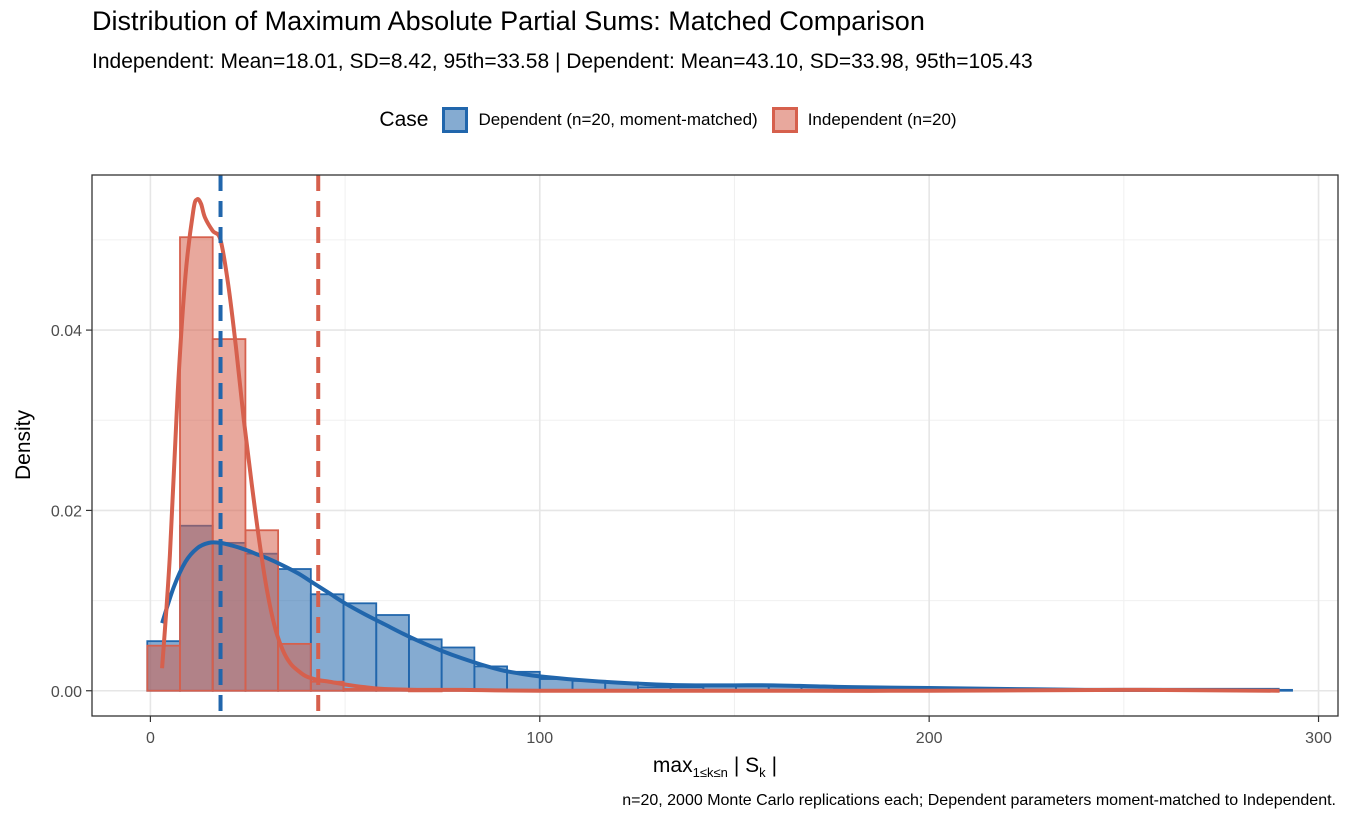 This screenshot has width=1350, height=825. I want to click on x-axis-title-subscript-k: k, so click(762, 772).